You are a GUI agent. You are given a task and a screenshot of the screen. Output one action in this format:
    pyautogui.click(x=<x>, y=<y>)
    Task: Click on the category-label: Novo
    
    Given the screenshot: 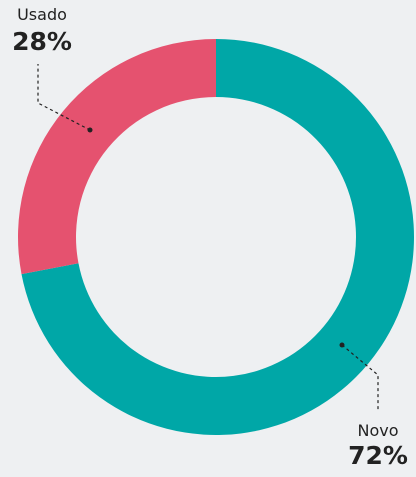 What is the action you would take?
    pyautogui.click(x=377, y=430)
    